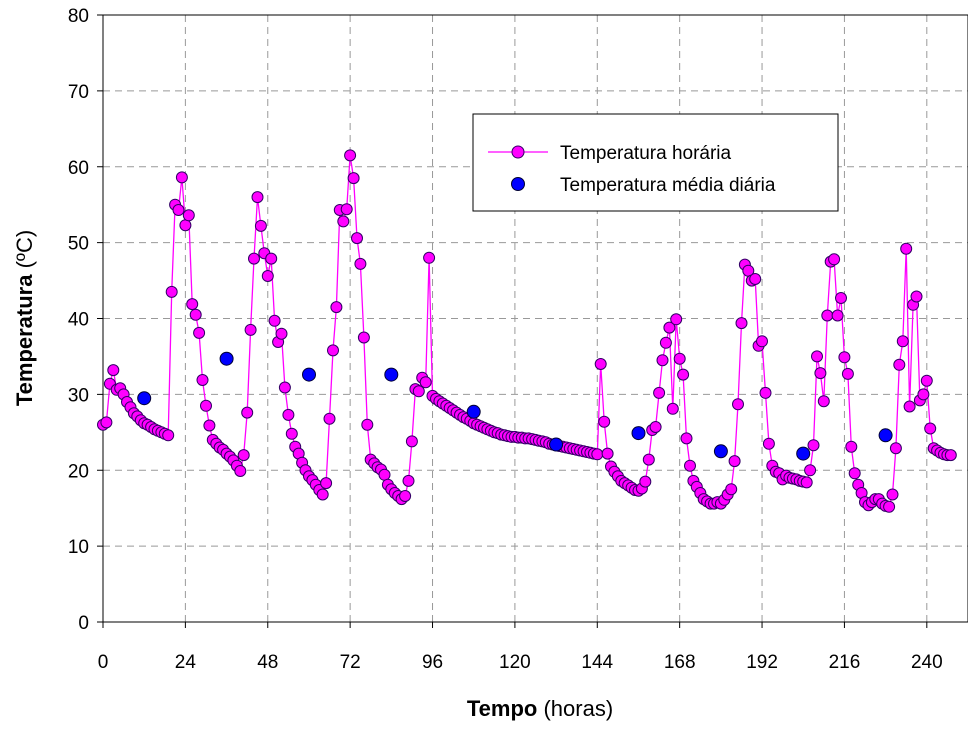 This screenshot has height=729, width=968. Describe the element at coordinates (432, 662) in the screenshot. I see `x-tick-label: 96` at that location.